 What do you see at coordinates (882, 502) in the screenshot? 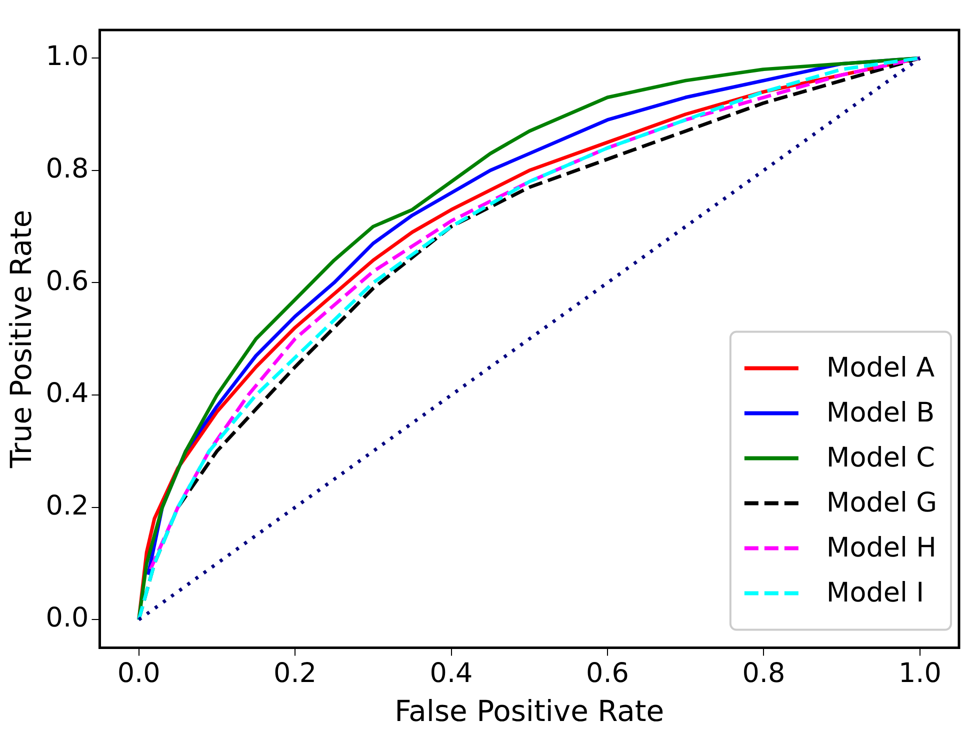
I see `legend-label: Model G` at bounding box center [882, 502].